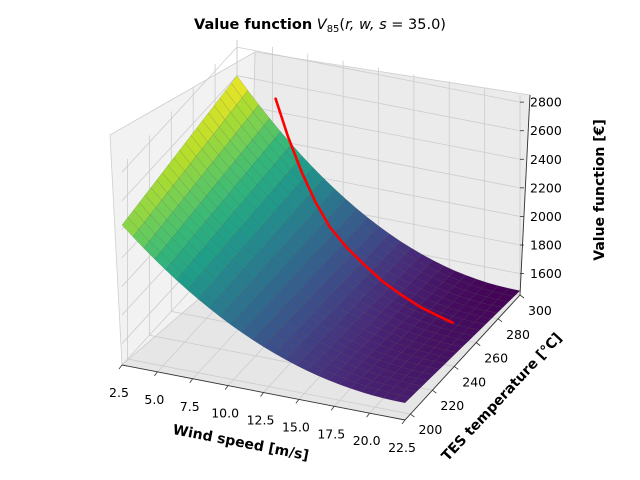 This screenshot has height=480, width=640. Describe the element at coordinates (546, 216) in the screenshot. I see `z-tick-label-2: 2000` at that location.